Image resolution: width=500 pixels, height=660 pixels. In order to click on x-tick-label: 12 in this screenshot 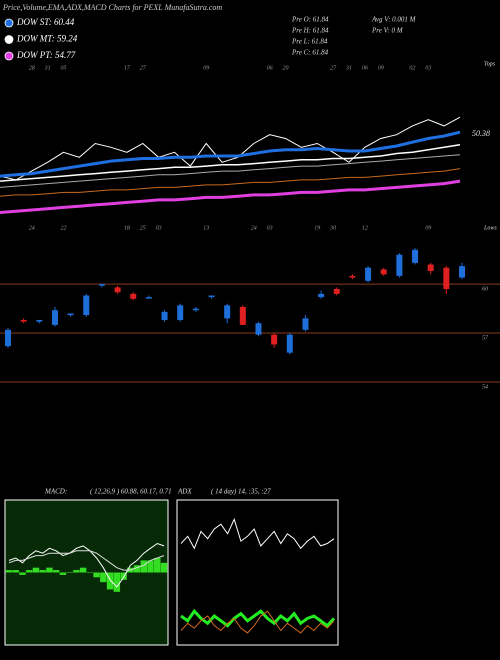, I will do `click(365, 228)`.